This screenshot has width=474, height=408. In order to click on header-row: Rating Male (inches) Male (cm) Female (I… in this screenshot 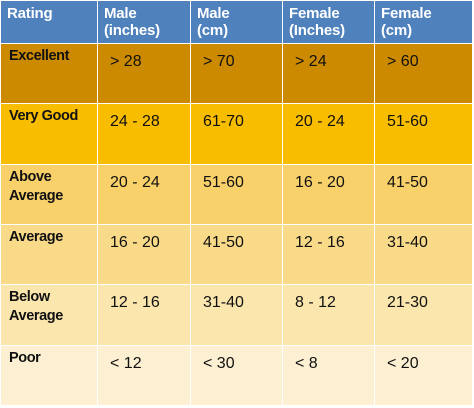, I will do `click(236, 22)`.